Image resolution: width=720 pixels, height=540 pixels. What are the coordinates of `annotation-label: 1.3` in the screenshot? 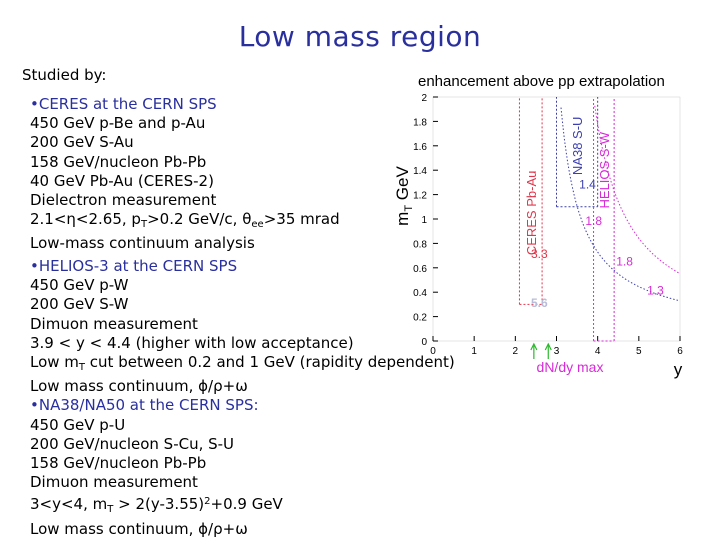 It's located at (655, 291).